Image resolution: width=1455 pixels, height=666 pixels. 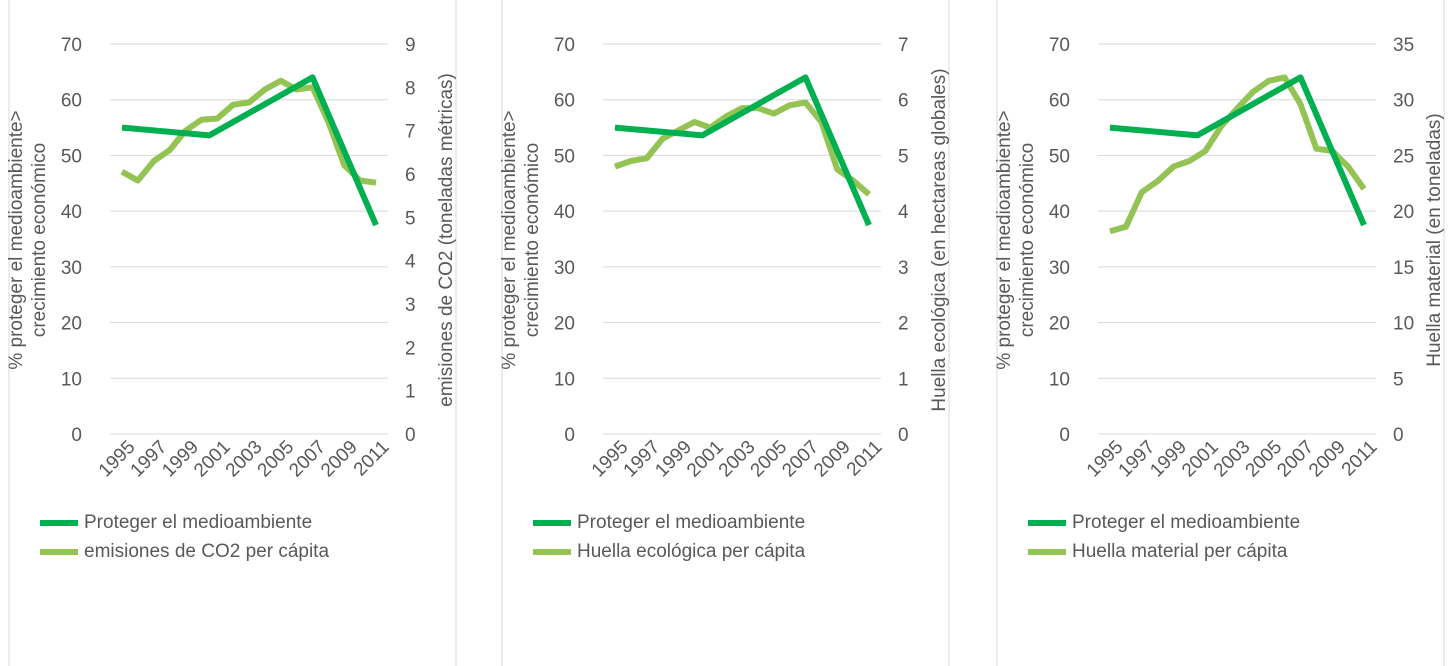 I want to click on y-right-axis-title: Huella material (en toneladas), so click(x=1434, y=239).